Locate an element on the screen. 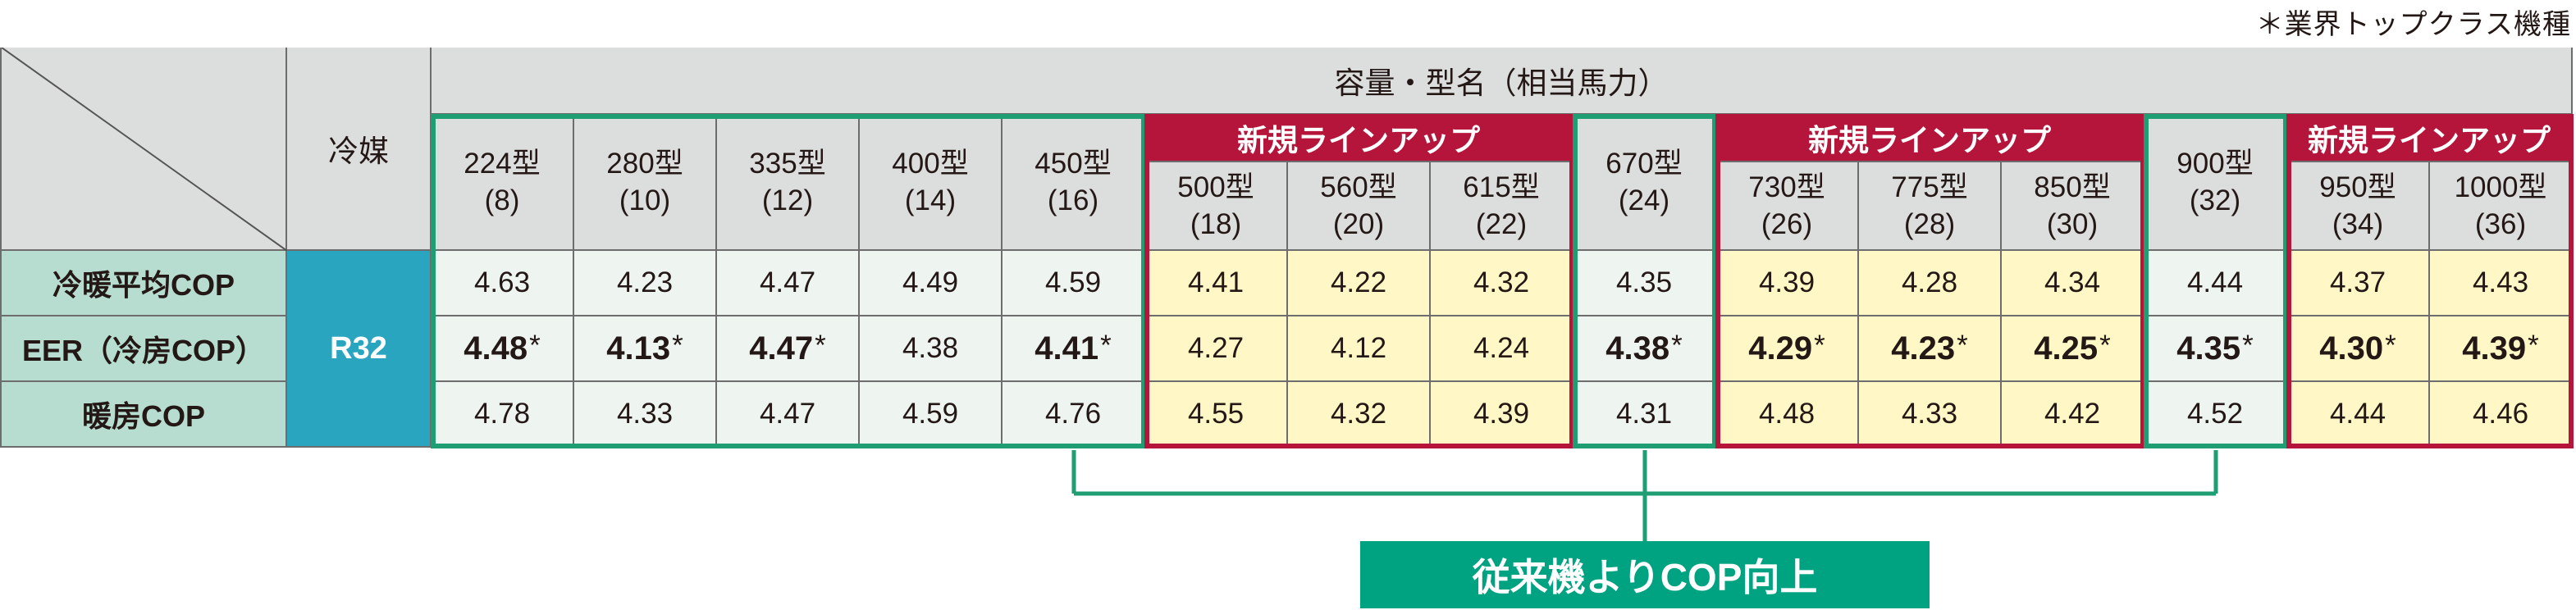 Image resolution: width=2576 pixels, height=610 pixels. model-horsepower: (12) is located at coordinates (788, 200).